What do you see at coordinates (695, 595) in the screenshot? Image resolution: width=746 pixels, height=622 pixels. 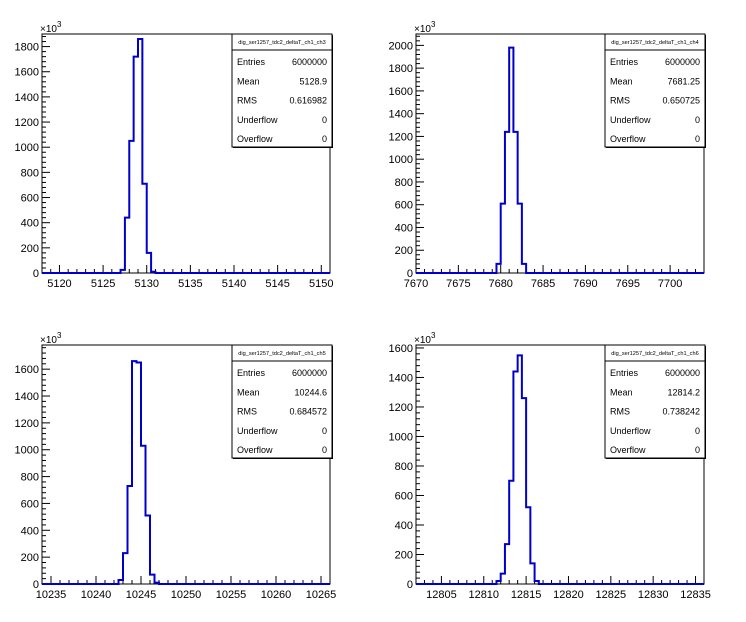 I see `x-tick-label: 12835` at bounding box center [695, 595].